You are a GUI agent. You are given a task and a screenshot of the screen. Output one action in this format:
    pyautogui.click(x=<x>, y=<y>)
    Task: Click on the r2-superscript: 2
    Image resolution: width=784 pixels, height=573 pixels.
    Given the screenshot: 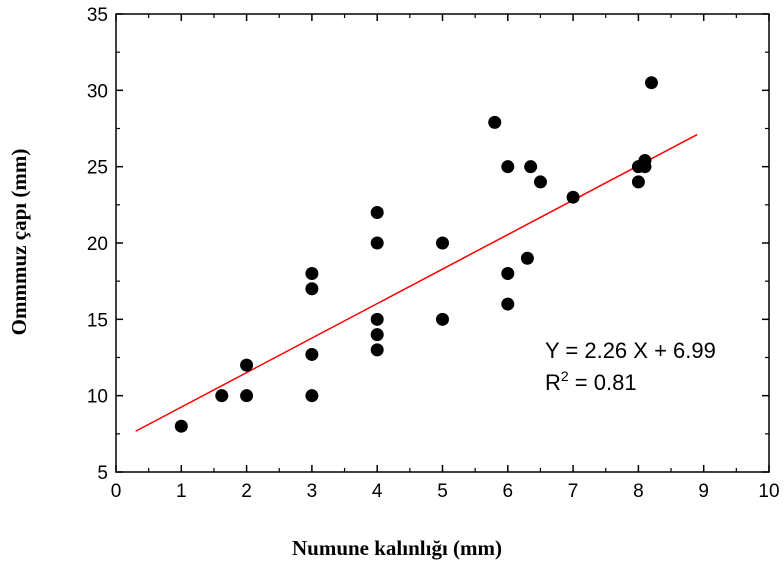 What is the action you would take?
    pyautogui.click(x=565, y=376)
    